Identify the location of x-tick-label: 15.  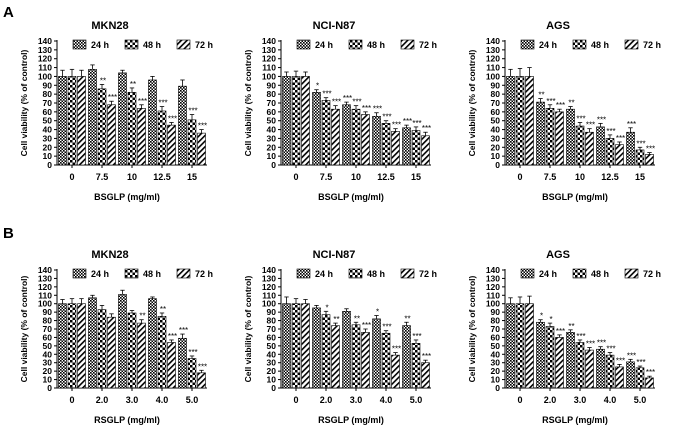
(192, 177).